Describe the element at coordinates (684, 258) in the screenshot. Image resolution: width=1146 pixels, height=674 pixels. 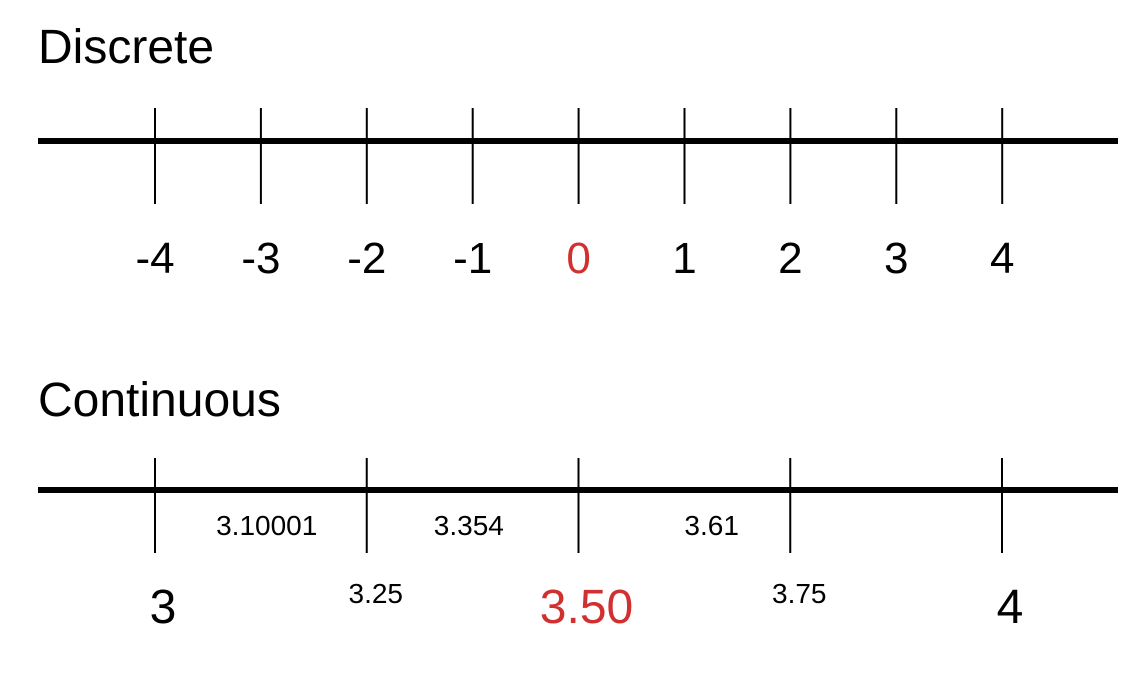
I see `discrete-tick-label: 1` at that location.